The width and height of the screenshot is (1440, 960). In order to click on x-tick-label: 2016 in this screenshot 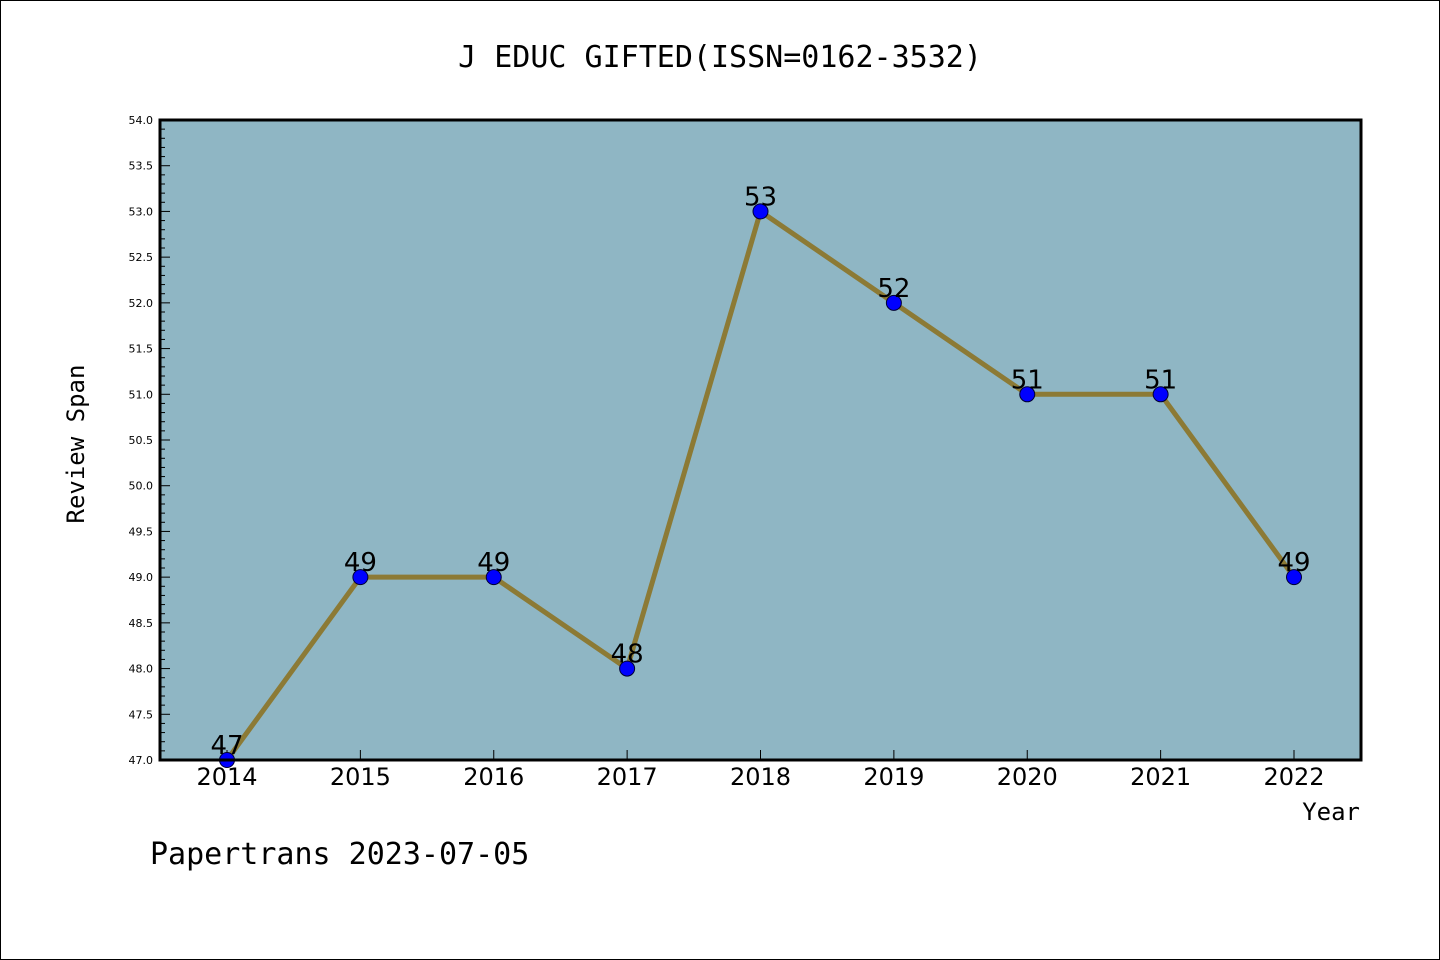, I will do `click(493, 777)`.